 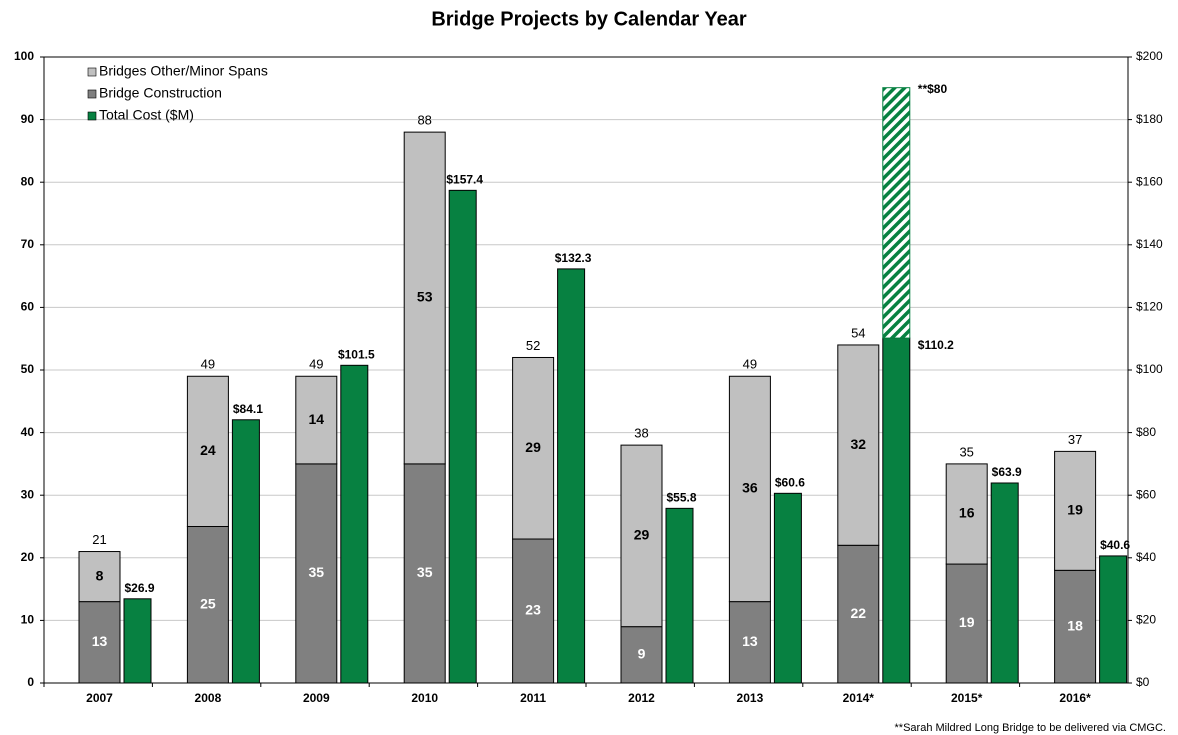 What do you see at coordinates (28, 557) in the screenshot?
I see `y-tick-label: 20` at bounding box center [28, 557].